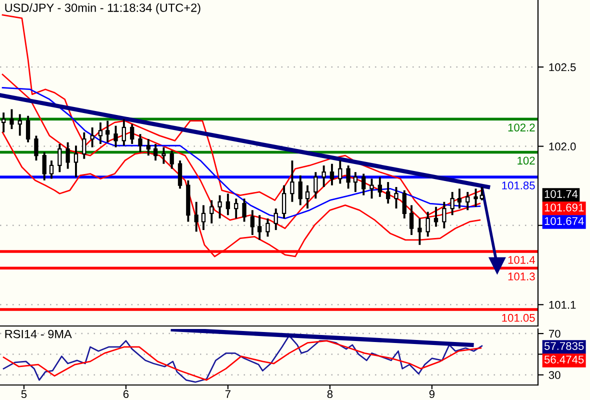 This screenshot has height=400, width=590. I want to click on text: 101.691, so click(564, 208).